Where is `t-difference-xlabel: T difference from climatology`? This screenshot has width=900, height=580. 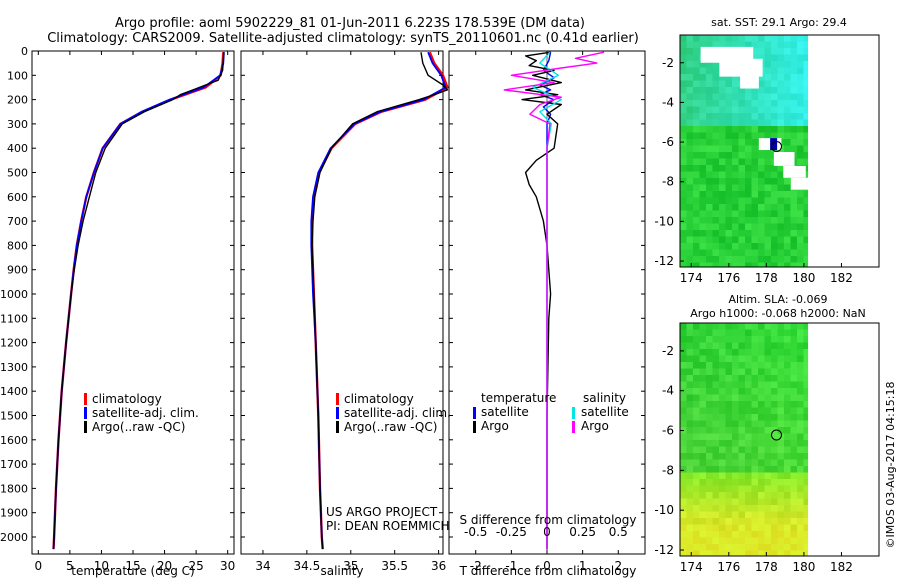 t-difference-xlabel: T difference from climatology is located at coordinates (548, 571).